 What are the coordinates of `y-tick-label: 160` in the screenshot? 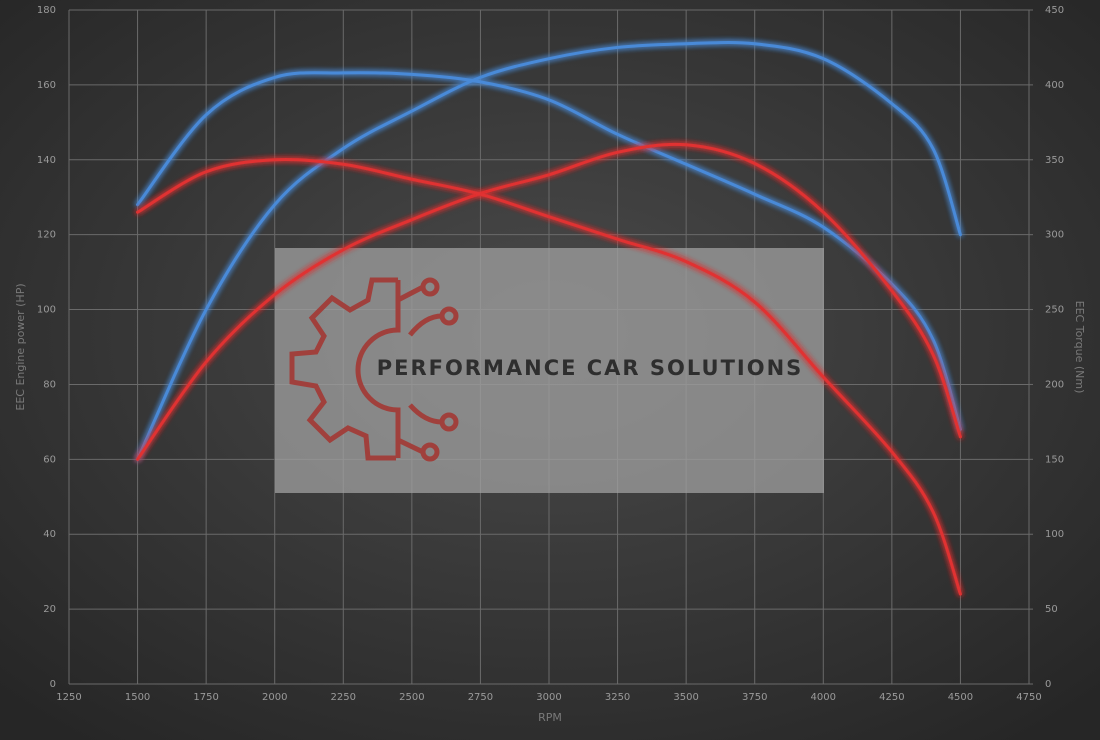 It's located at (46, 85).